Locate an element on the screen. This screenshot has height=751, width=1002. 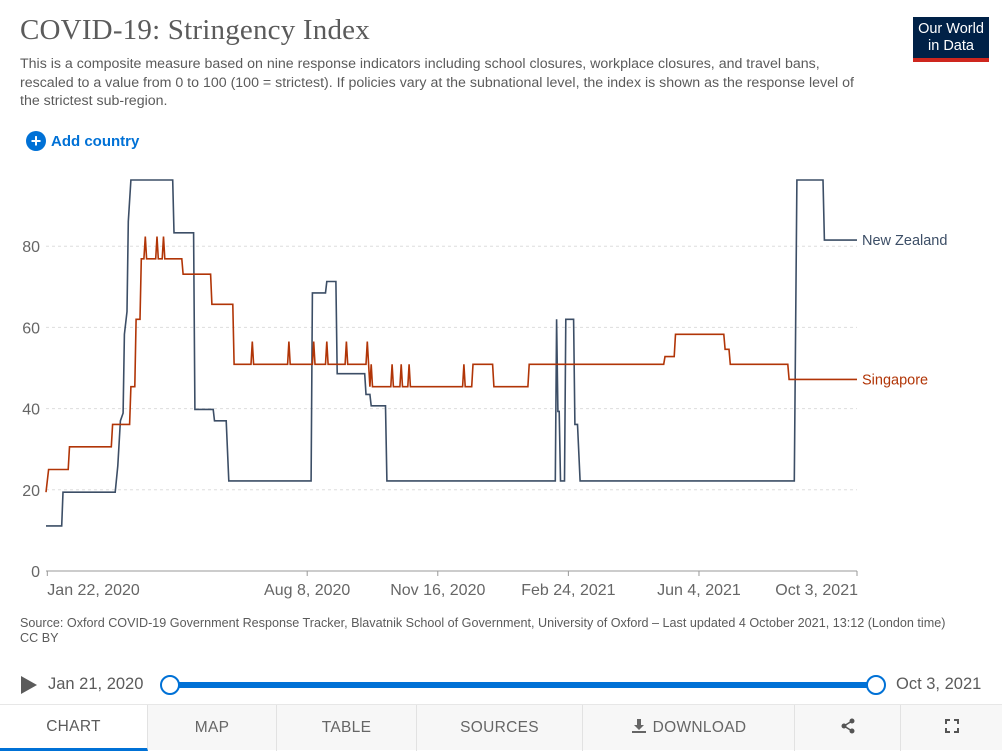
tab-chart-label: CHART is located at coordinates (73, 726).